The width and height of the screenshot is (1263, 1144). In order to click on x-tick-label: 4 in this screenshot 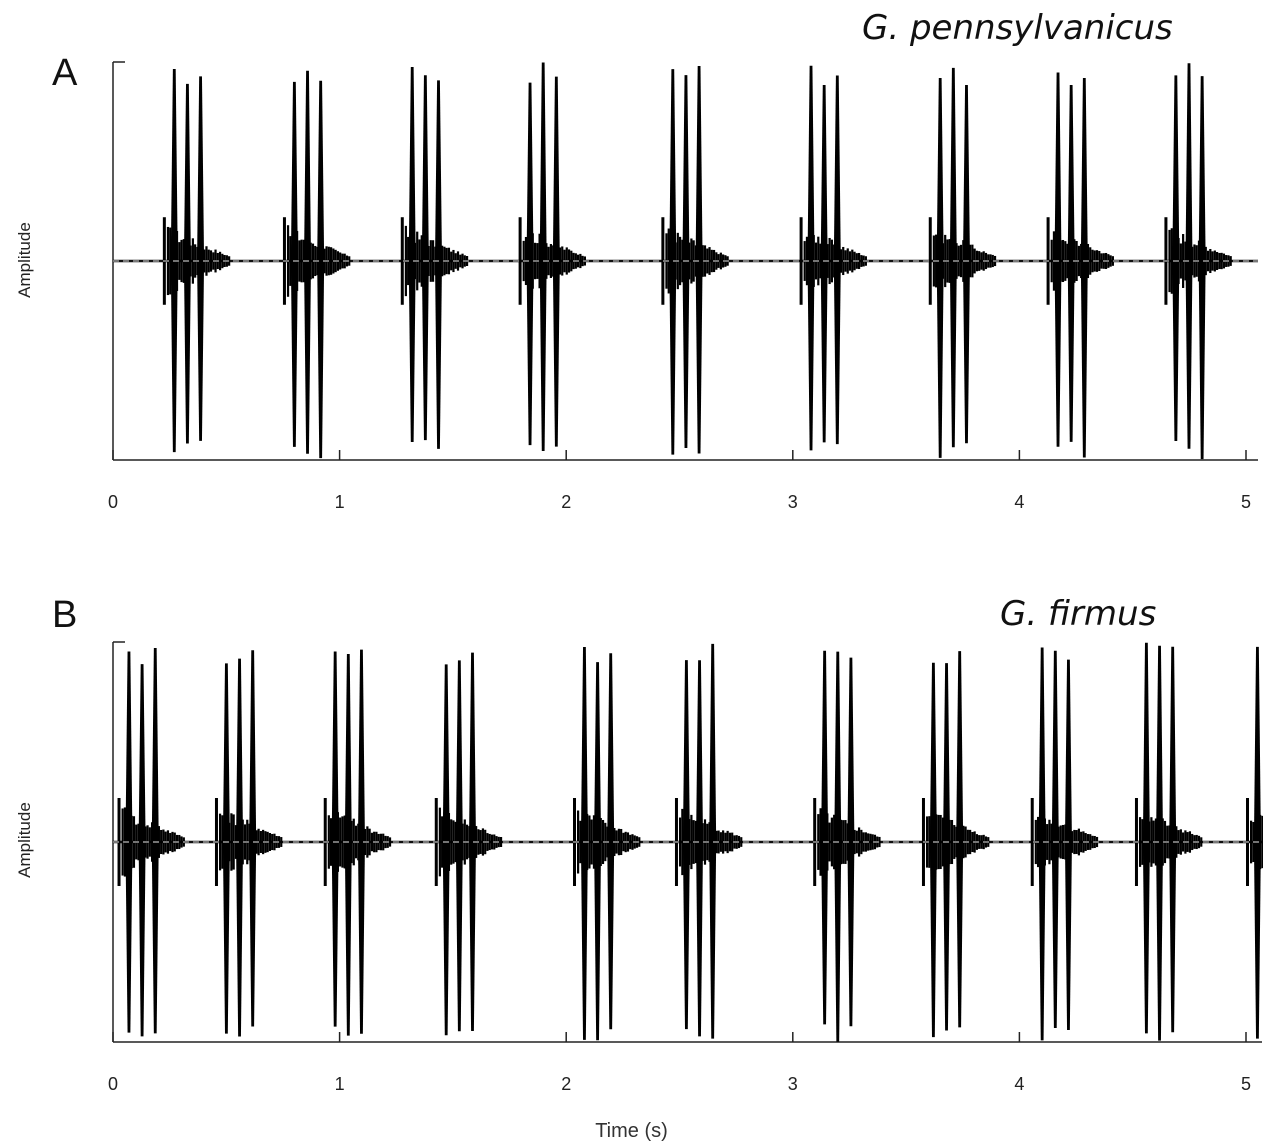, I will do `click(1019, 502)`.